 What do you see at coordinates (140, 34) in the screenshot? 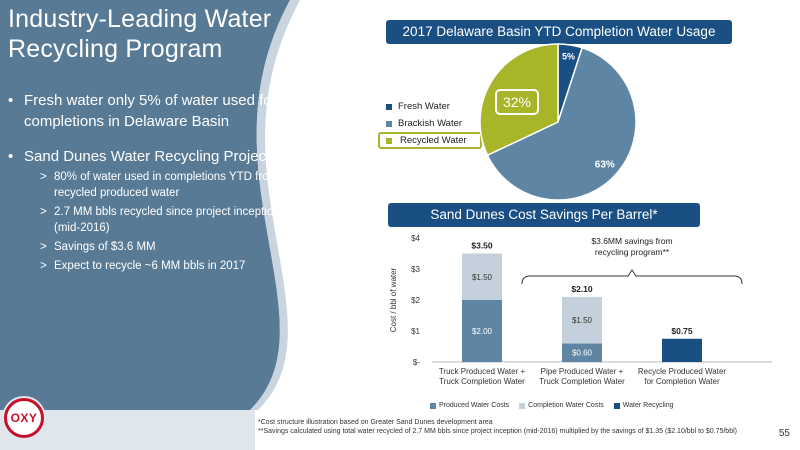
I see `slide-title: Industry-Leading Water Recycling Program` at bounding box center [140, 34].